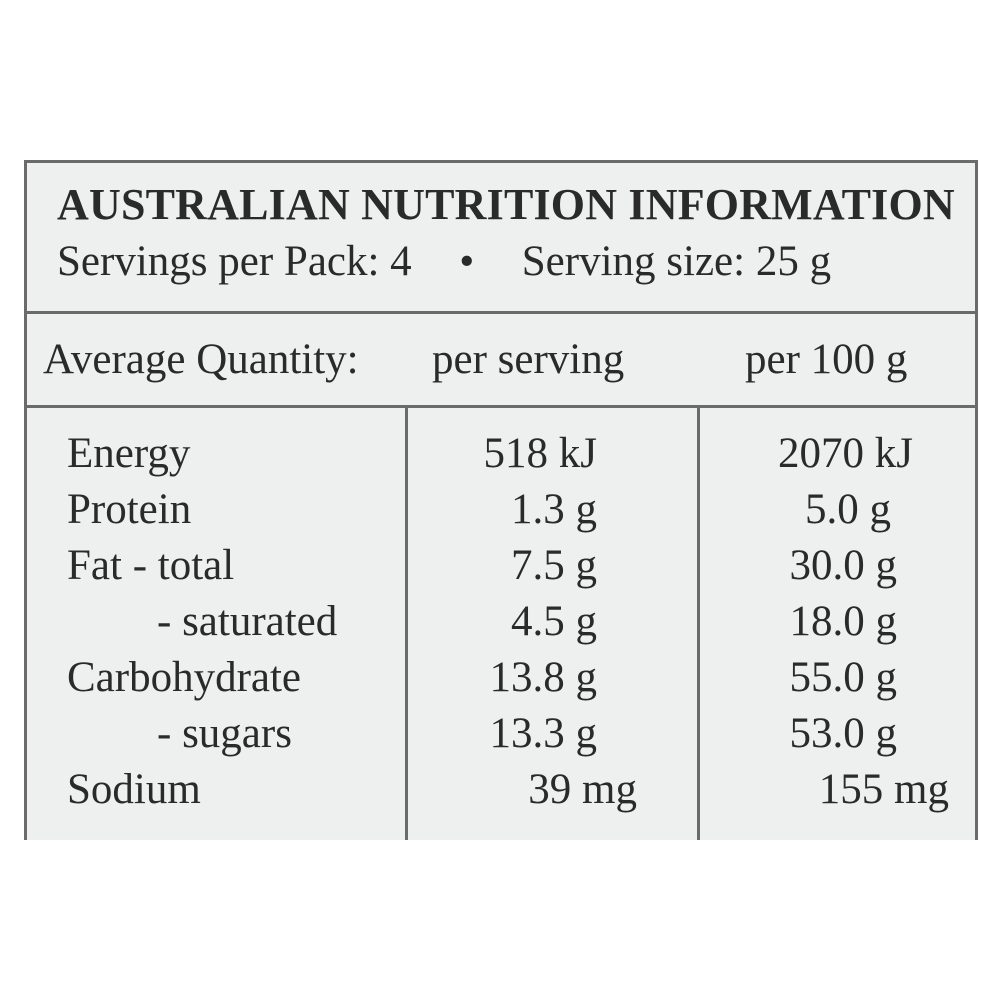 The image size is (1000, 1000). Describe the element at coordinates (540, 453) in the screenshot. I see `per-serving-value: 518 kJ` at that location.